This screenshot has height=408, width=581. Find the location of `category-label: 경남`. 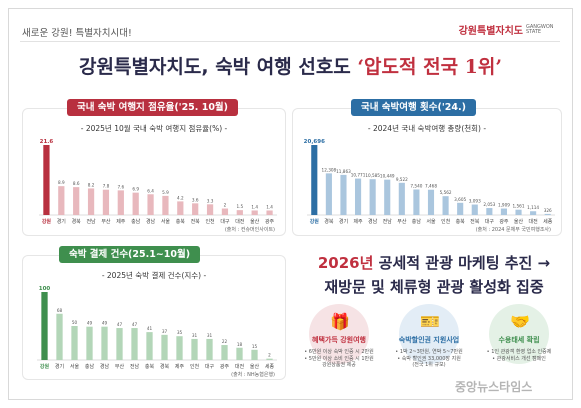

category-label: 경남 is located at coordinates (151, 221).